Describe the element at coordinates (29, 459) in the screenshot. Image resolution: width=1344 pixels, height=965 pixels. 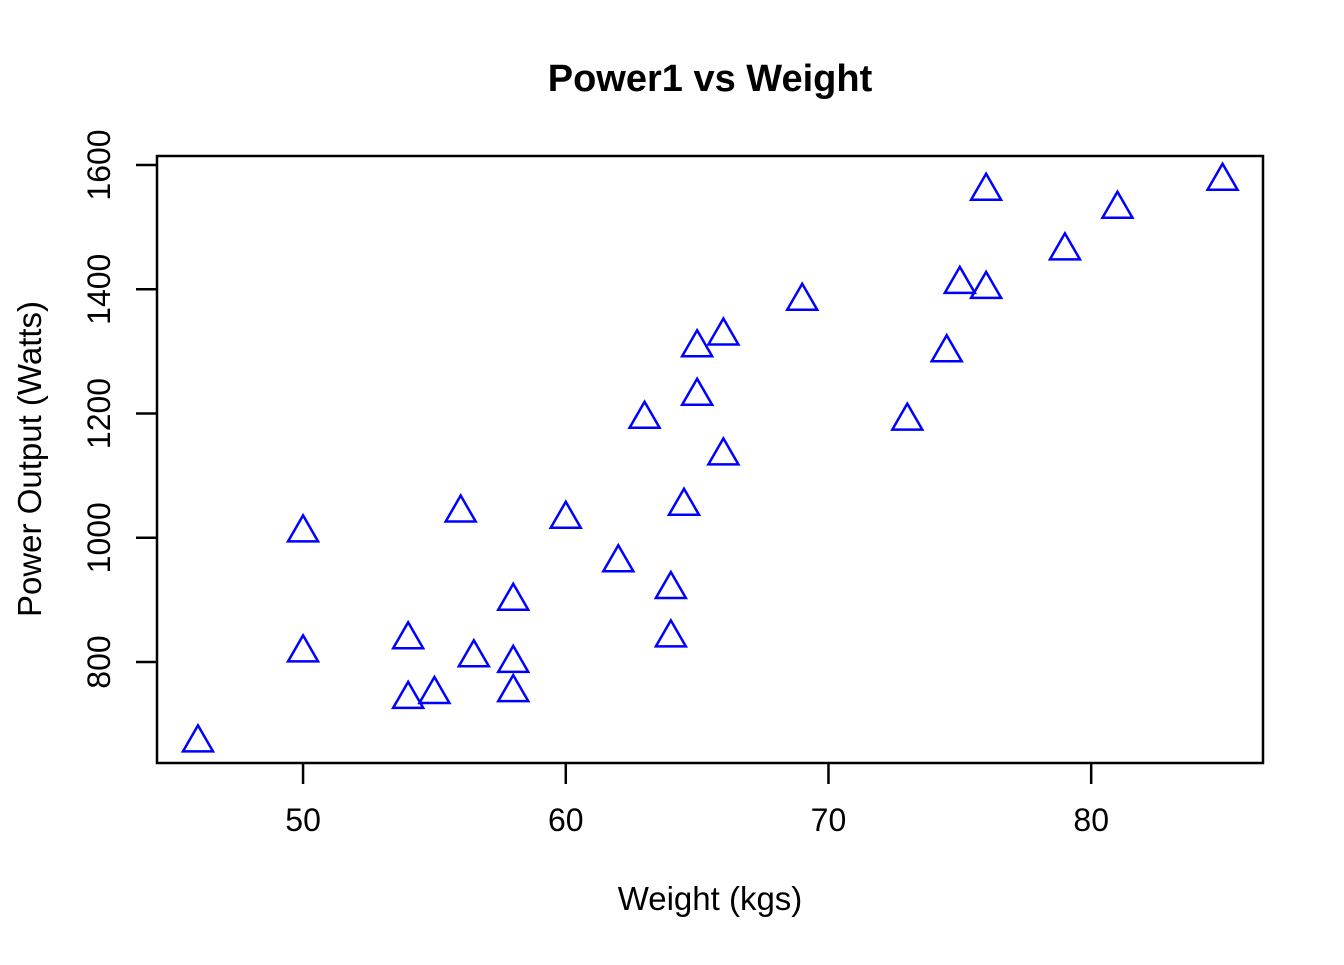
I see `y-axis-label: Power Output (Watts)` at that location.